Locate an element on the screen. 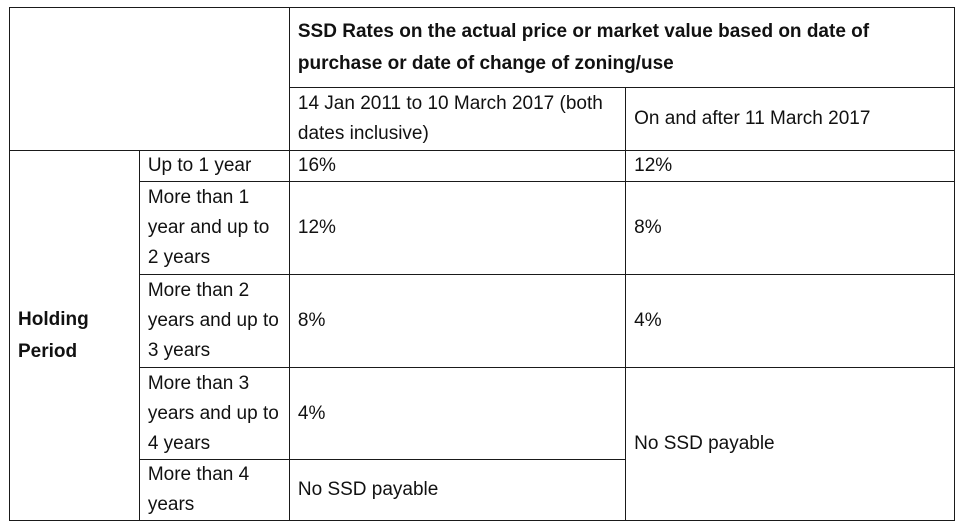  rate-cell-period-2: 8% is located at coordinates (790, 228).